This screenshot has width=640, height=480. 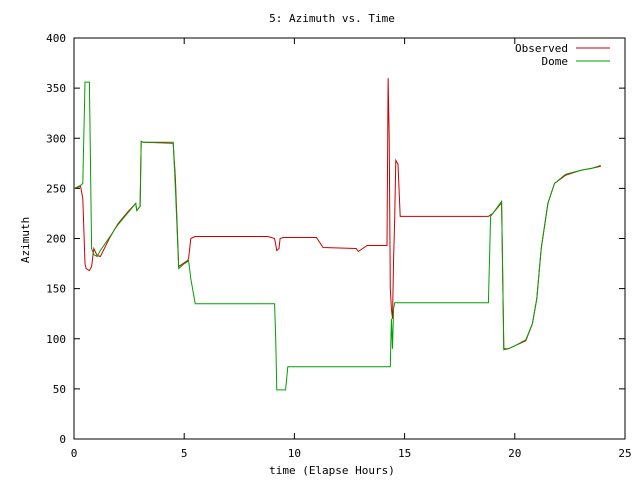 I want to click on legend-label-dome: Dome, so click(x=555, y=61).